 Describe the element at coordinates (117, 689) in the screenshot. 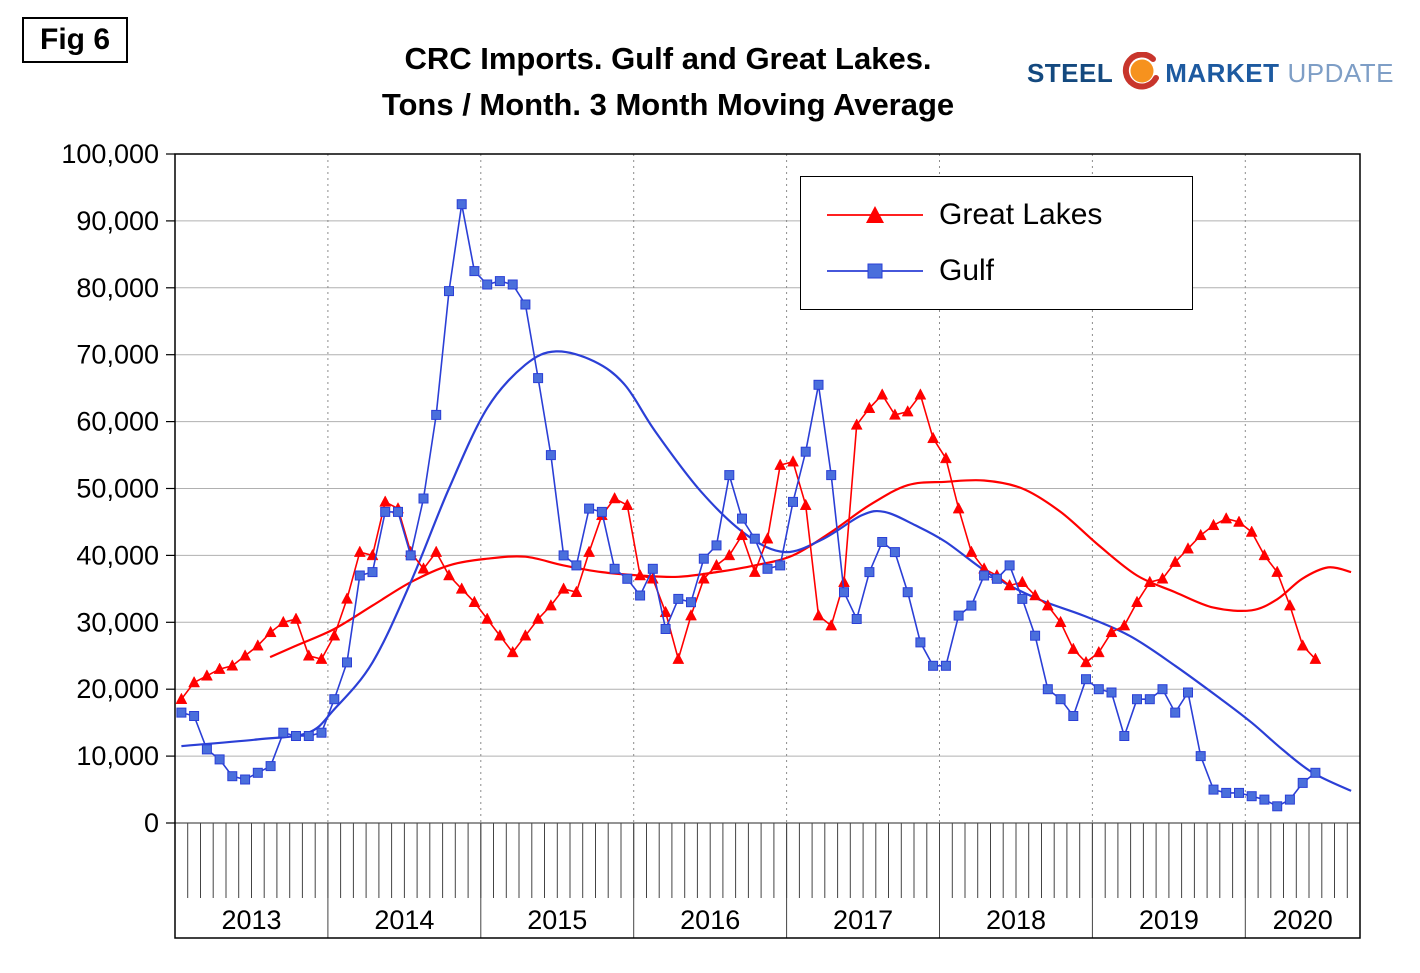

I see `y-tick-label: 20,000` at that location.